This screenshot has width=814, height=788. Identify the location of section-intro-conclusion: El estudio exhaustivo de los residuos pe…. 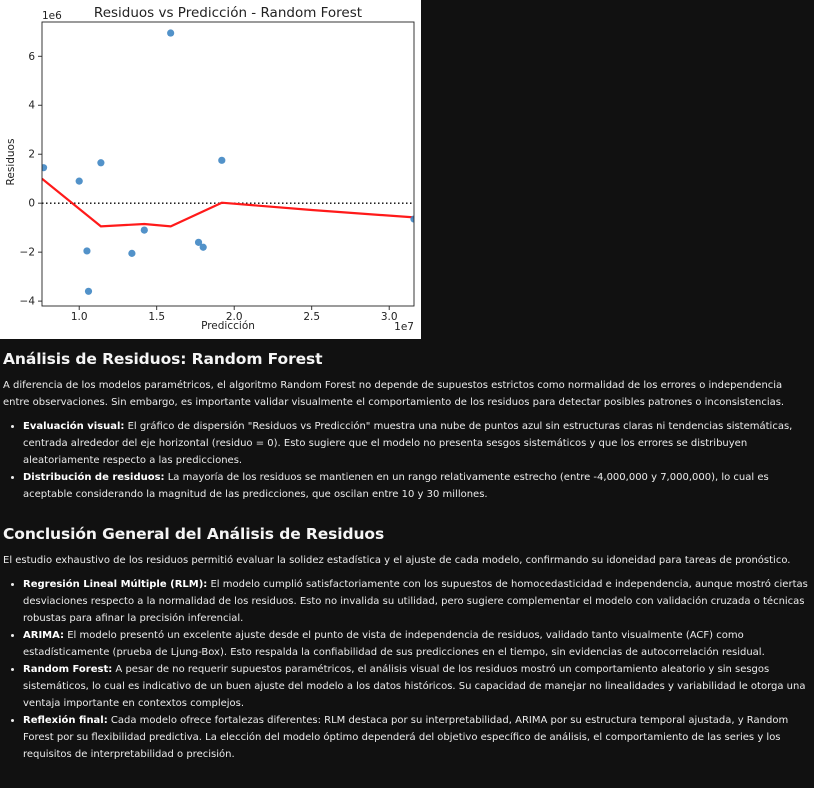
(397, 560).